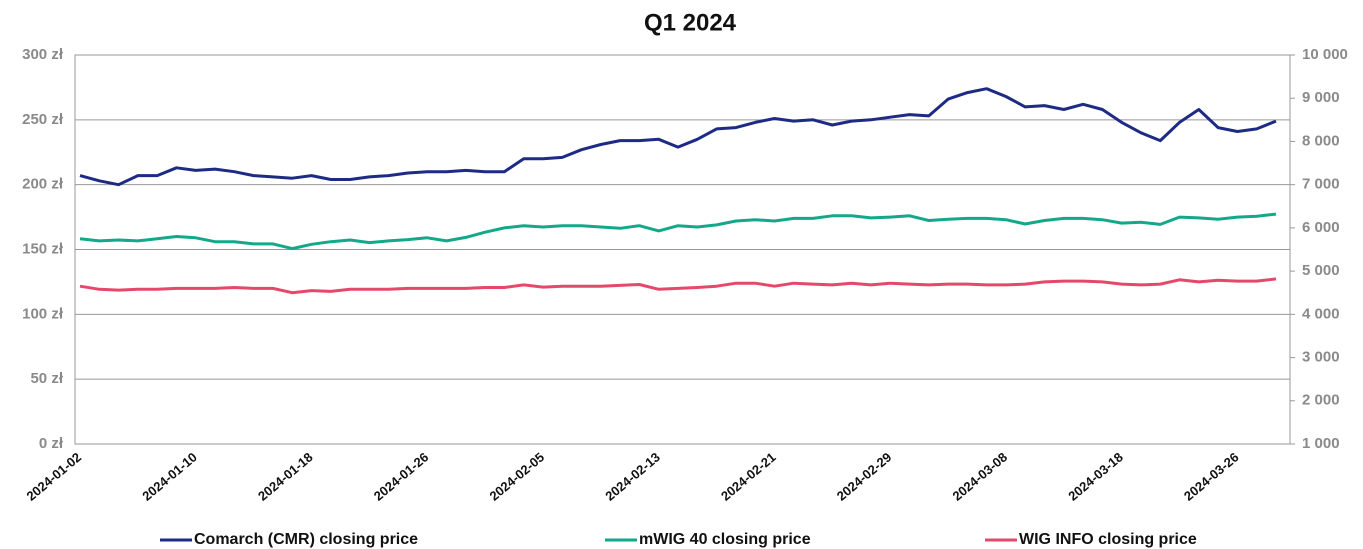  Describe the element at coordinates (306, 539) in the screenshot. I see `legend-label: Comarch (CMR) closing price` at that location.